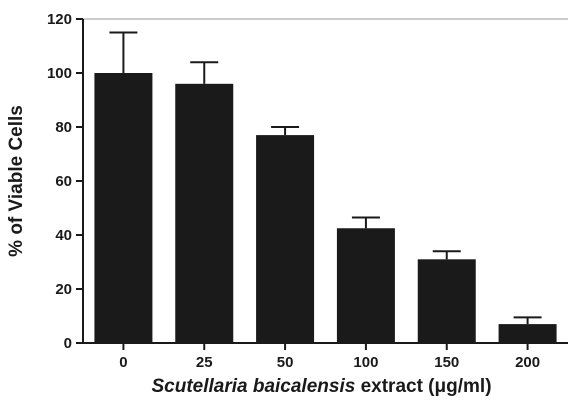 The width and height of the screenshot is (577, 408). I want to click on y-tick-label: 100, so click(59, 73).